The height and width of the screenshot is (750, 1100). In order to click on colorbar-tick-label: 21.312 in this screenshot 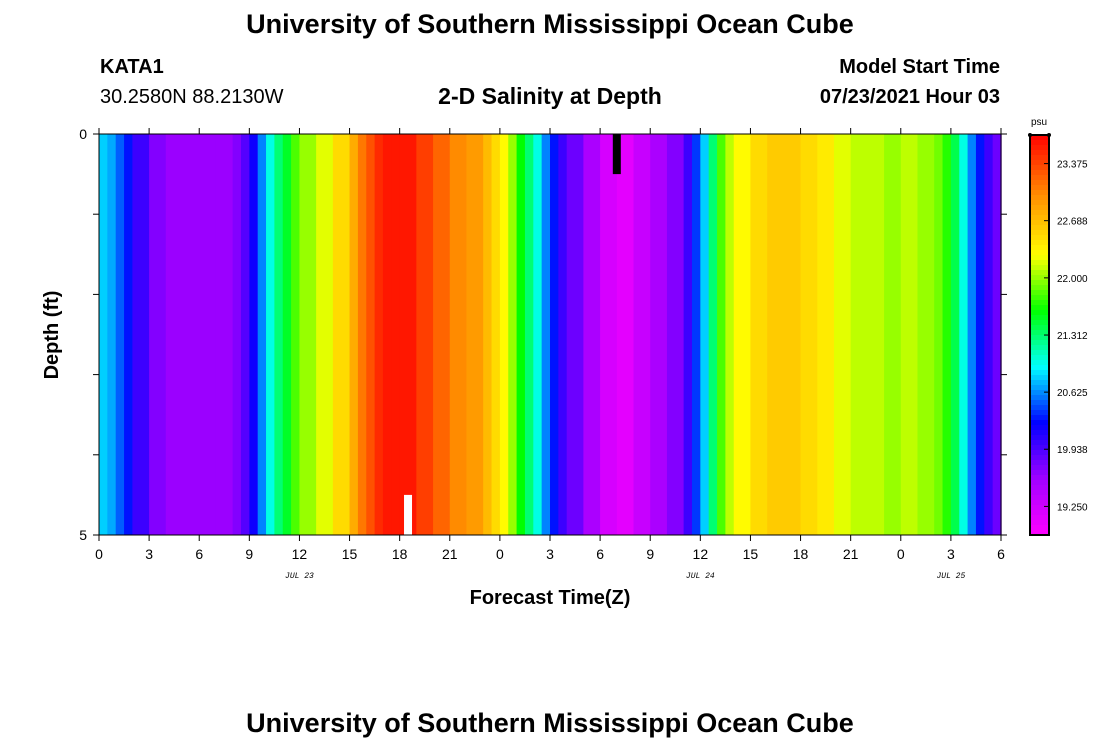, I will do `click(1072, 336)`.